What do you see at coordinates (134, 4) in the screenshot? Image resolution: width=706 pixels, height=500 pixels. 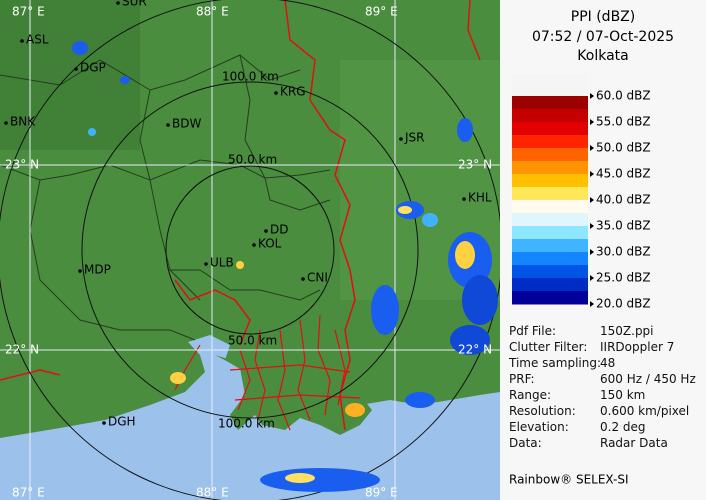 I see `city-label: SUR` at bounding box center [134, 4].